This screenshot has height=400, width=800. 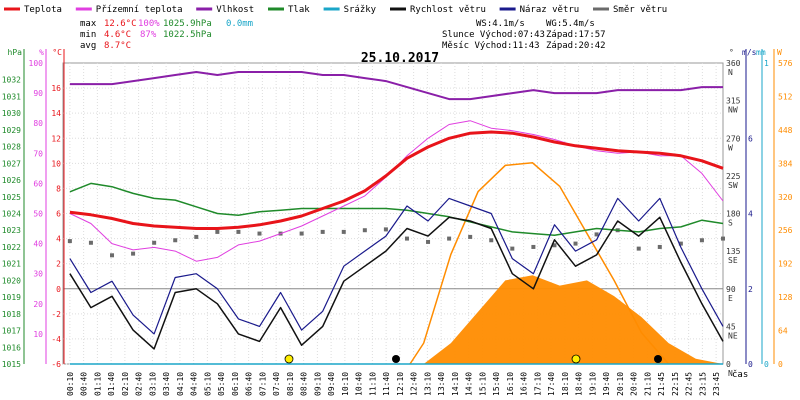 What do you see at coordinates (733, 185) in the screenshot?
I see `tick-compass: SW` at bounding box center [733, 185].